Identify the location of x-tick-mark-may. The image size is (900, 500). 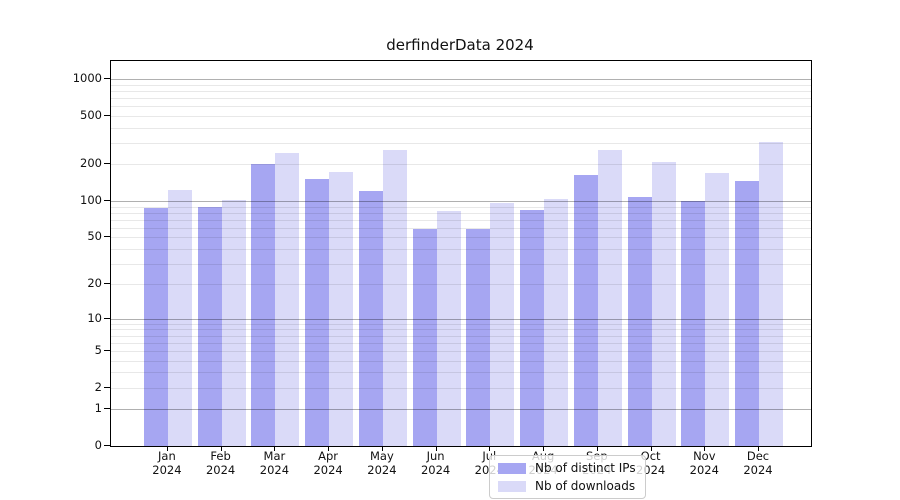
(382, 448).